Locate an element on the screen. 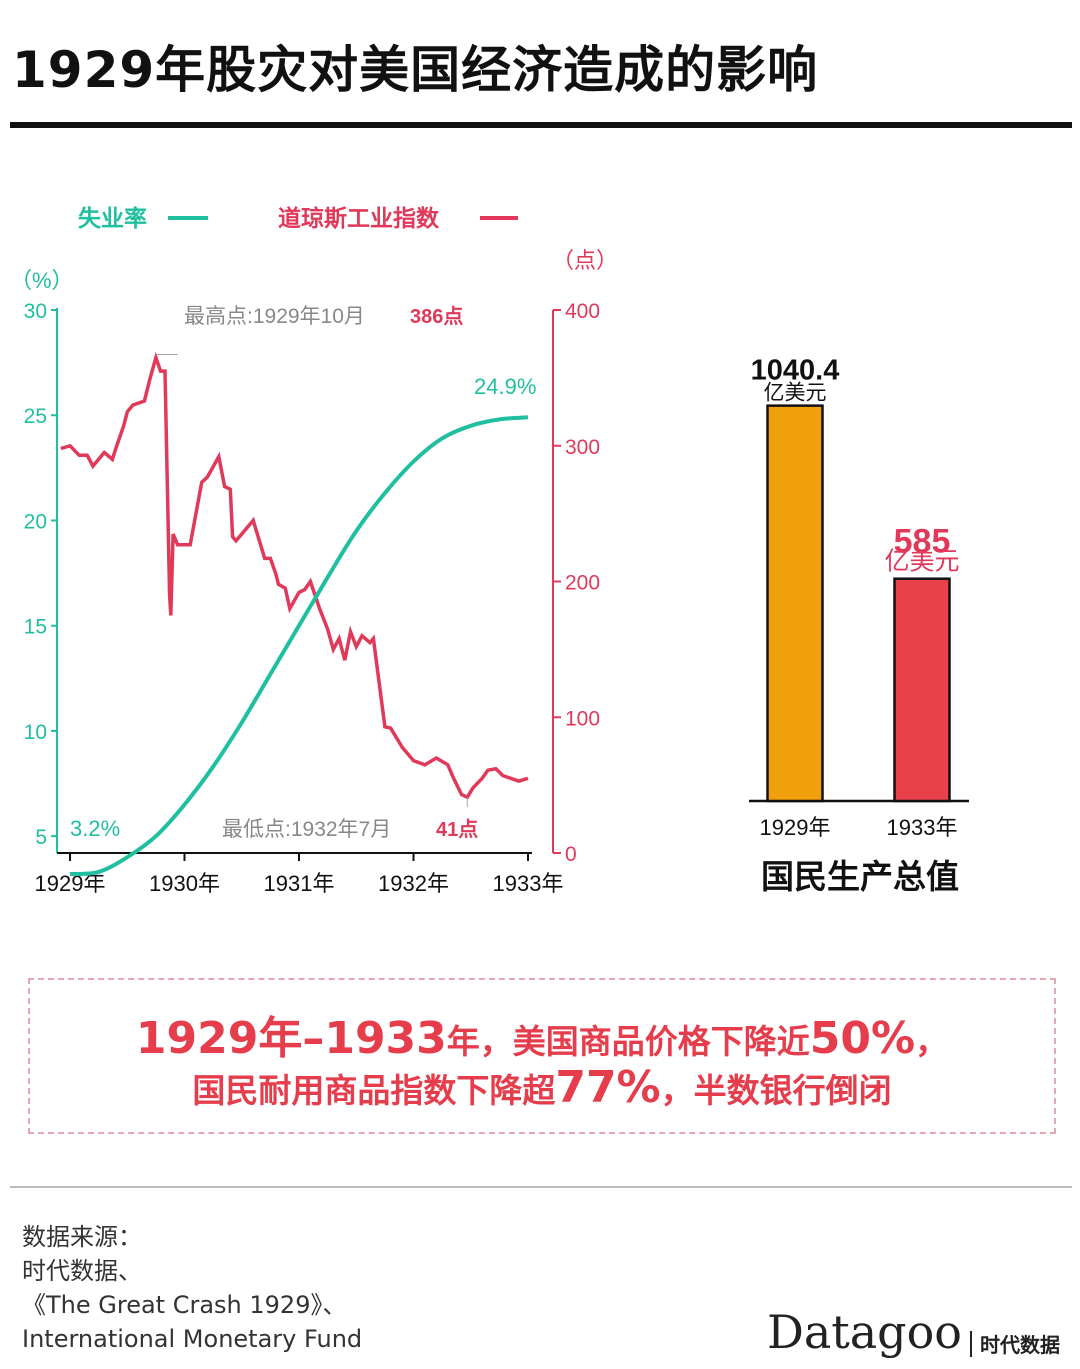  source-item: 时代数据、 is located at coordinates (82, 1271).